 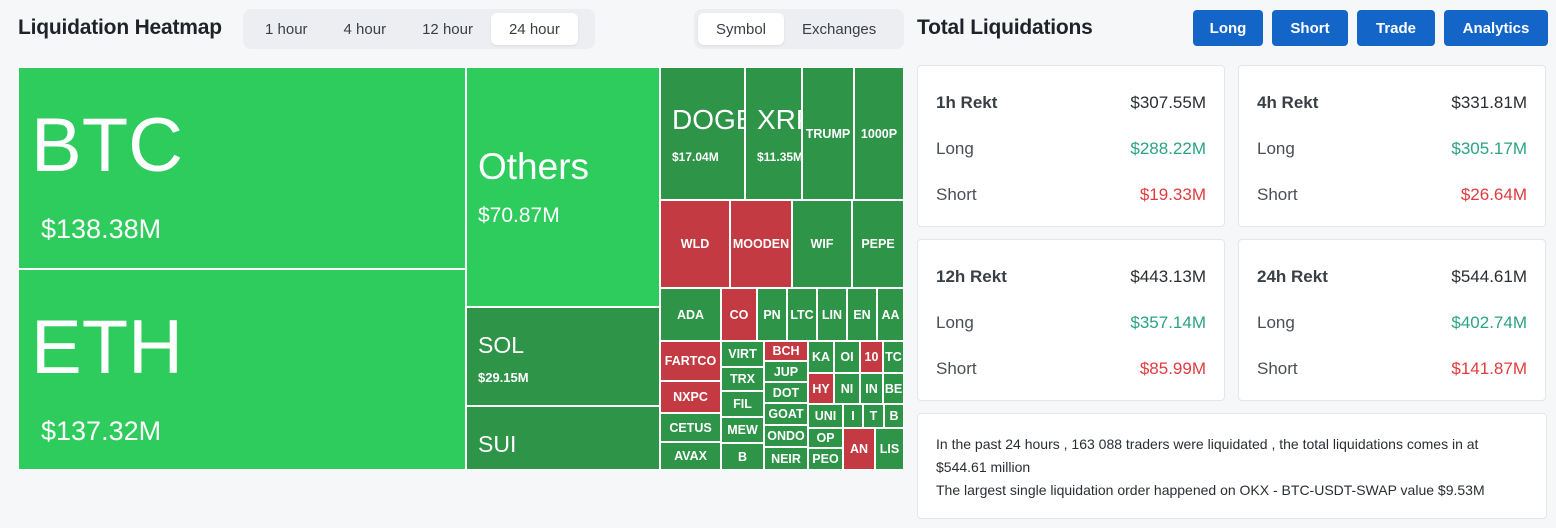 I want to click on tile-symbol: BE, so click(x=893, y=388).